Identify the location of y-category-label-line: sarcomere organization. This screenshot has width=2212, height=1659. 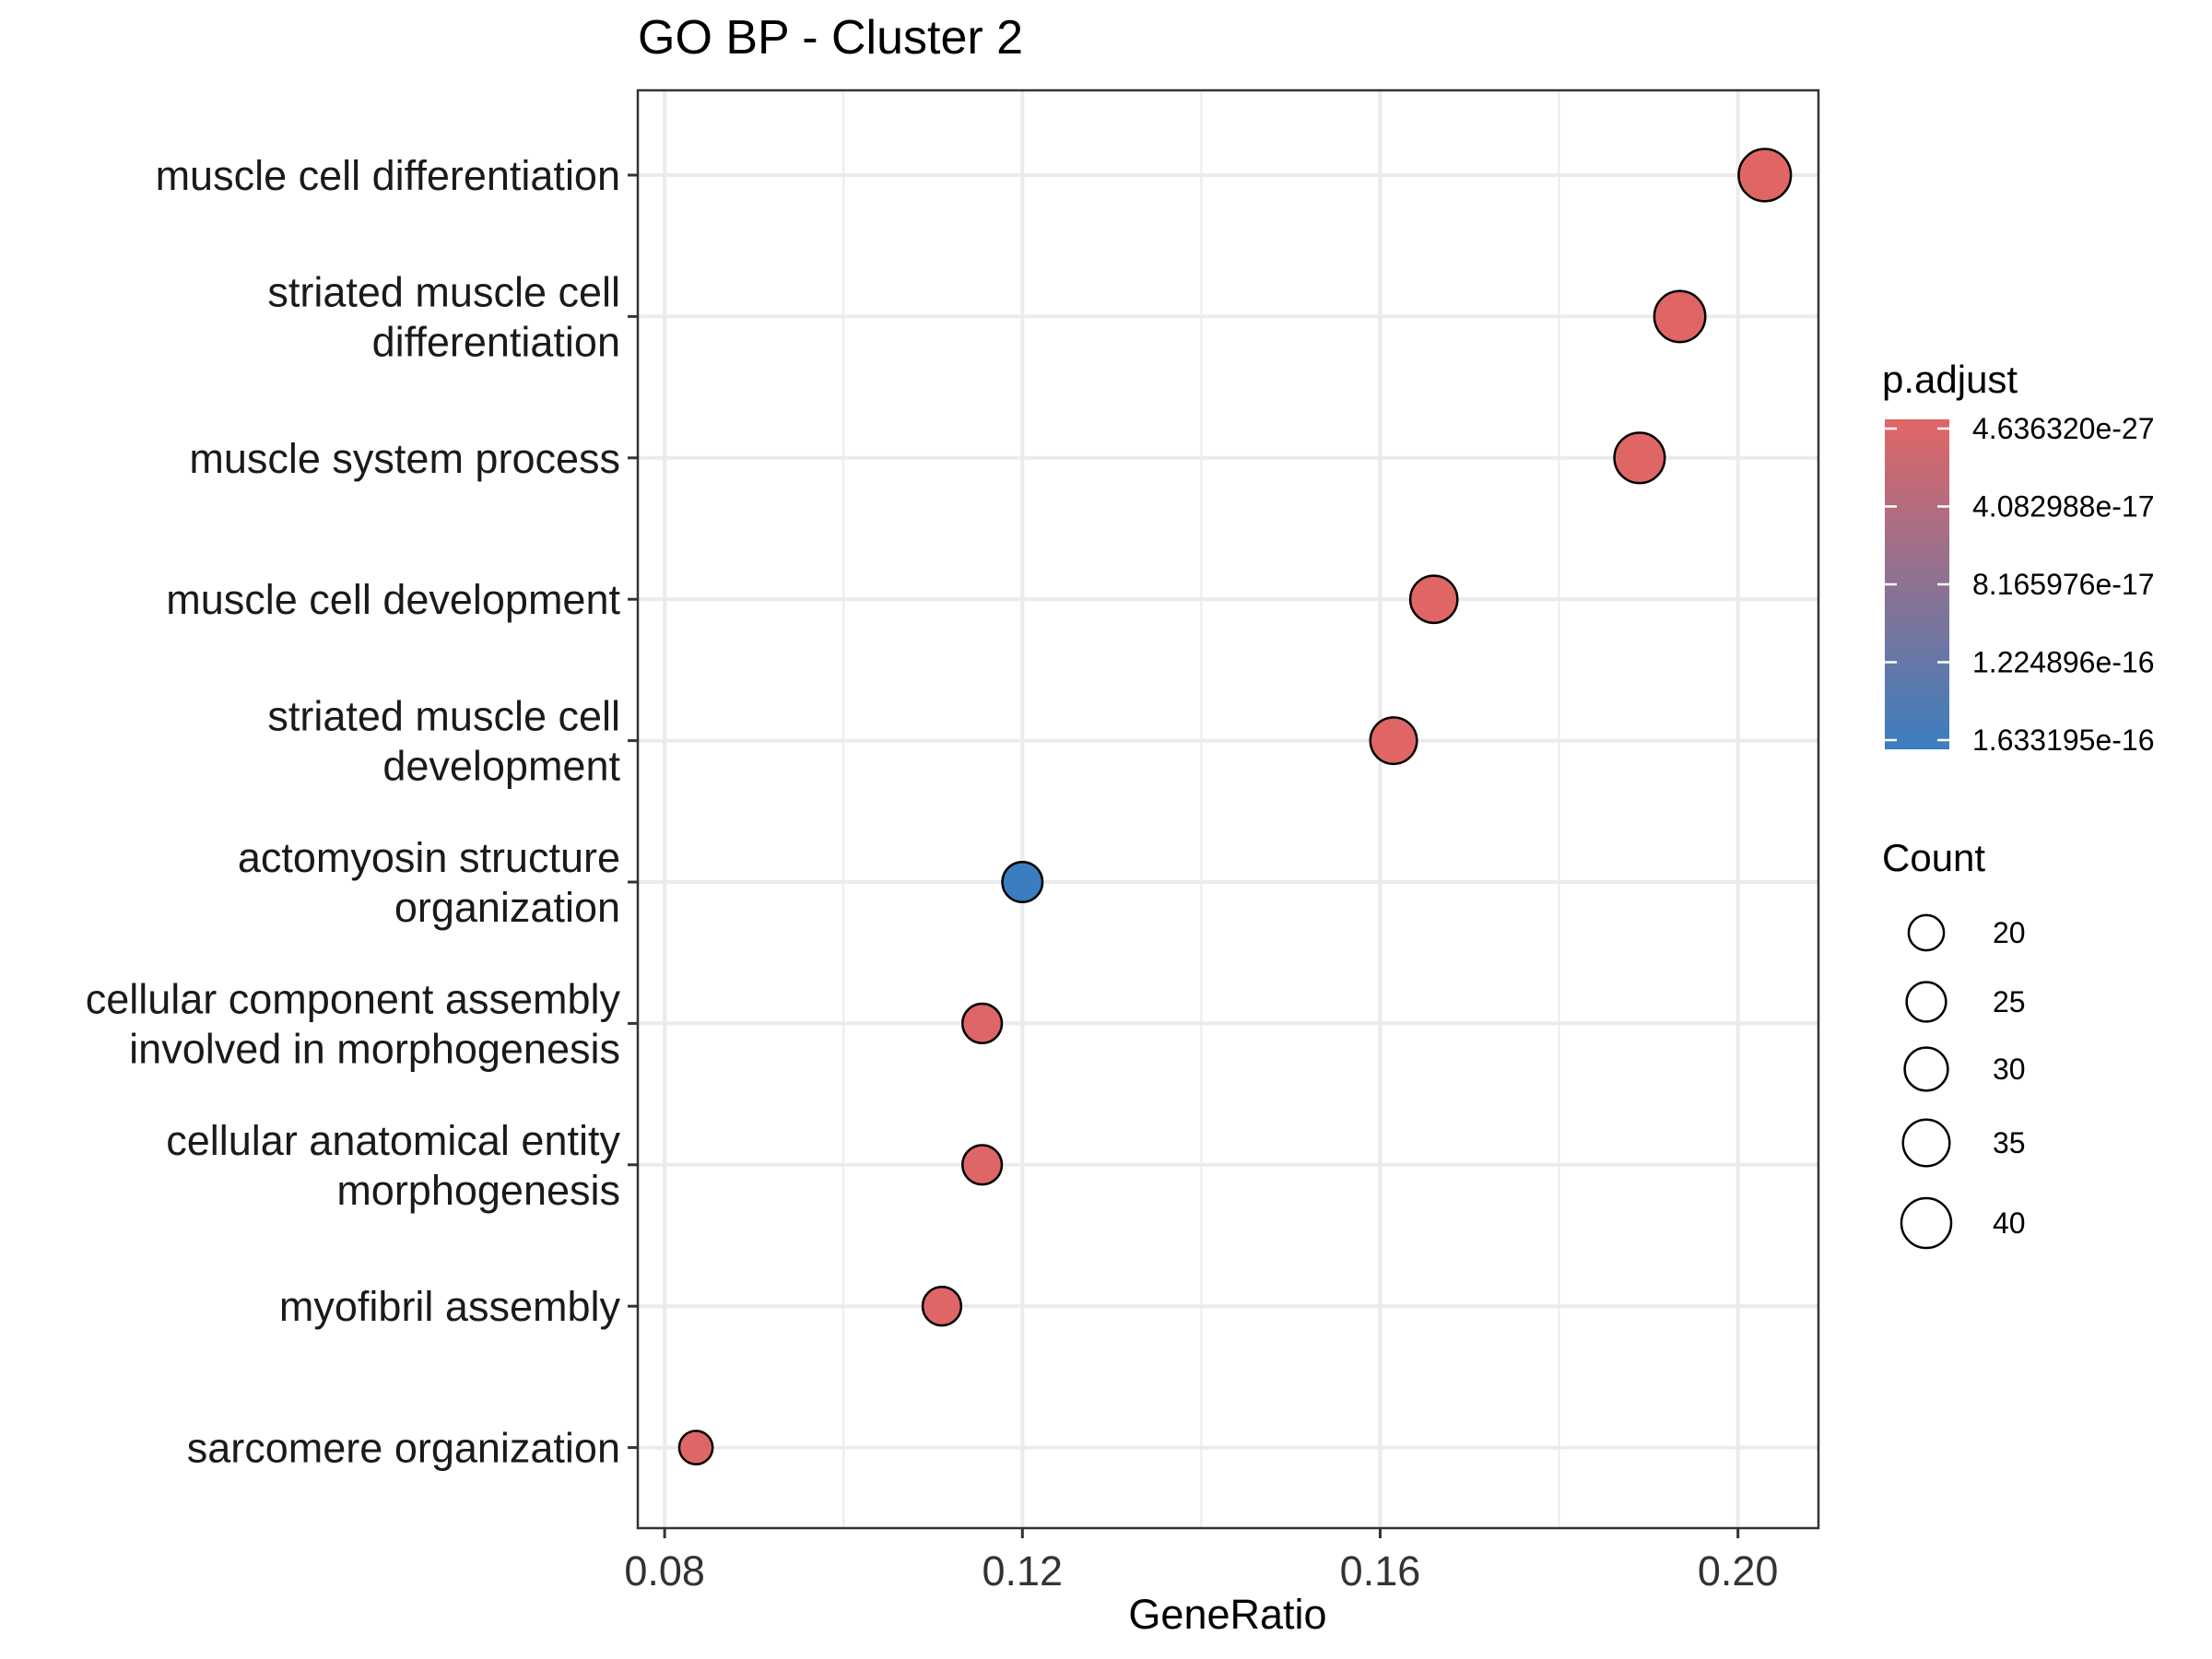
(403, 1448).